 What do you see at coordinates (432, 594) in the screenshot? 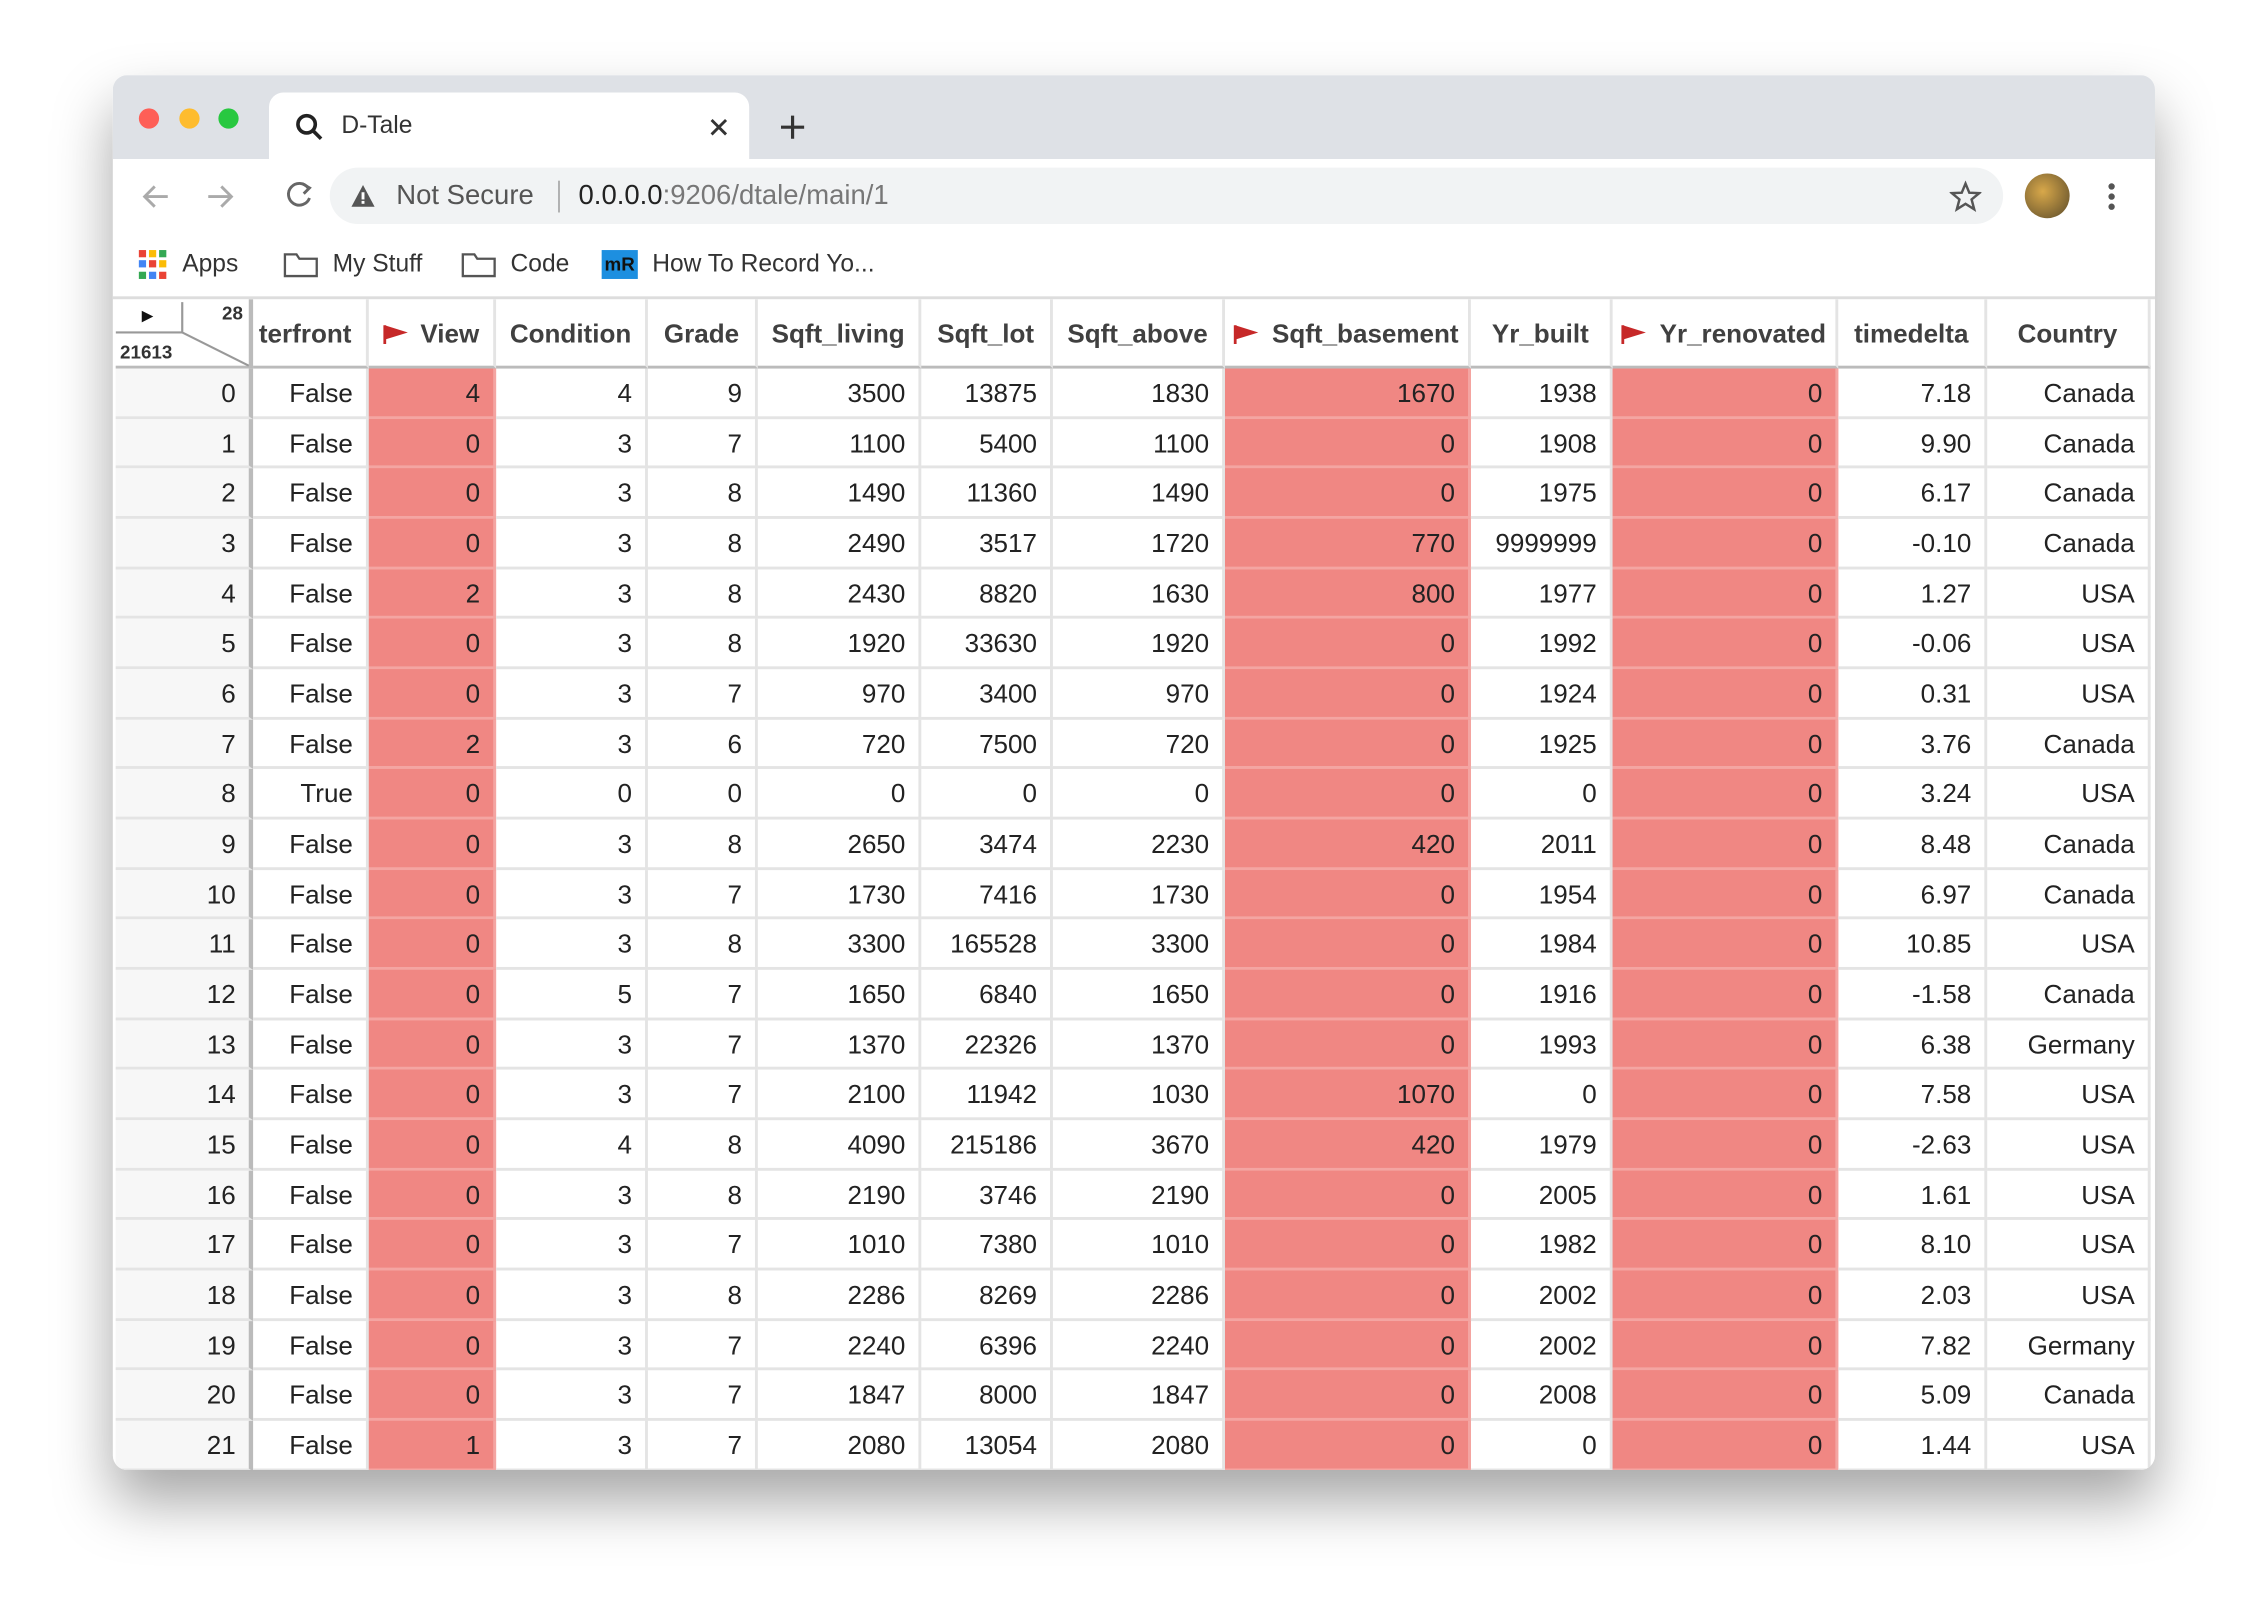
I see `cell: 2` at bounding box center [432, 594].